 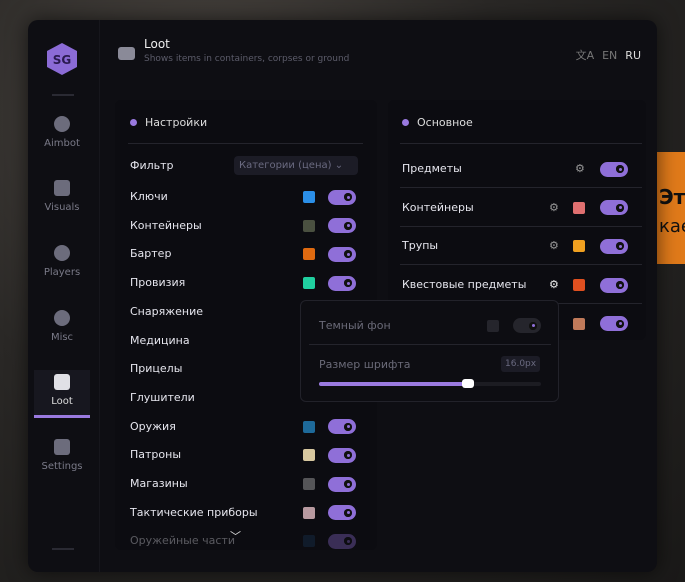 I want to click on sidebar-item-settings: Settings, so click(x=62, y=459).